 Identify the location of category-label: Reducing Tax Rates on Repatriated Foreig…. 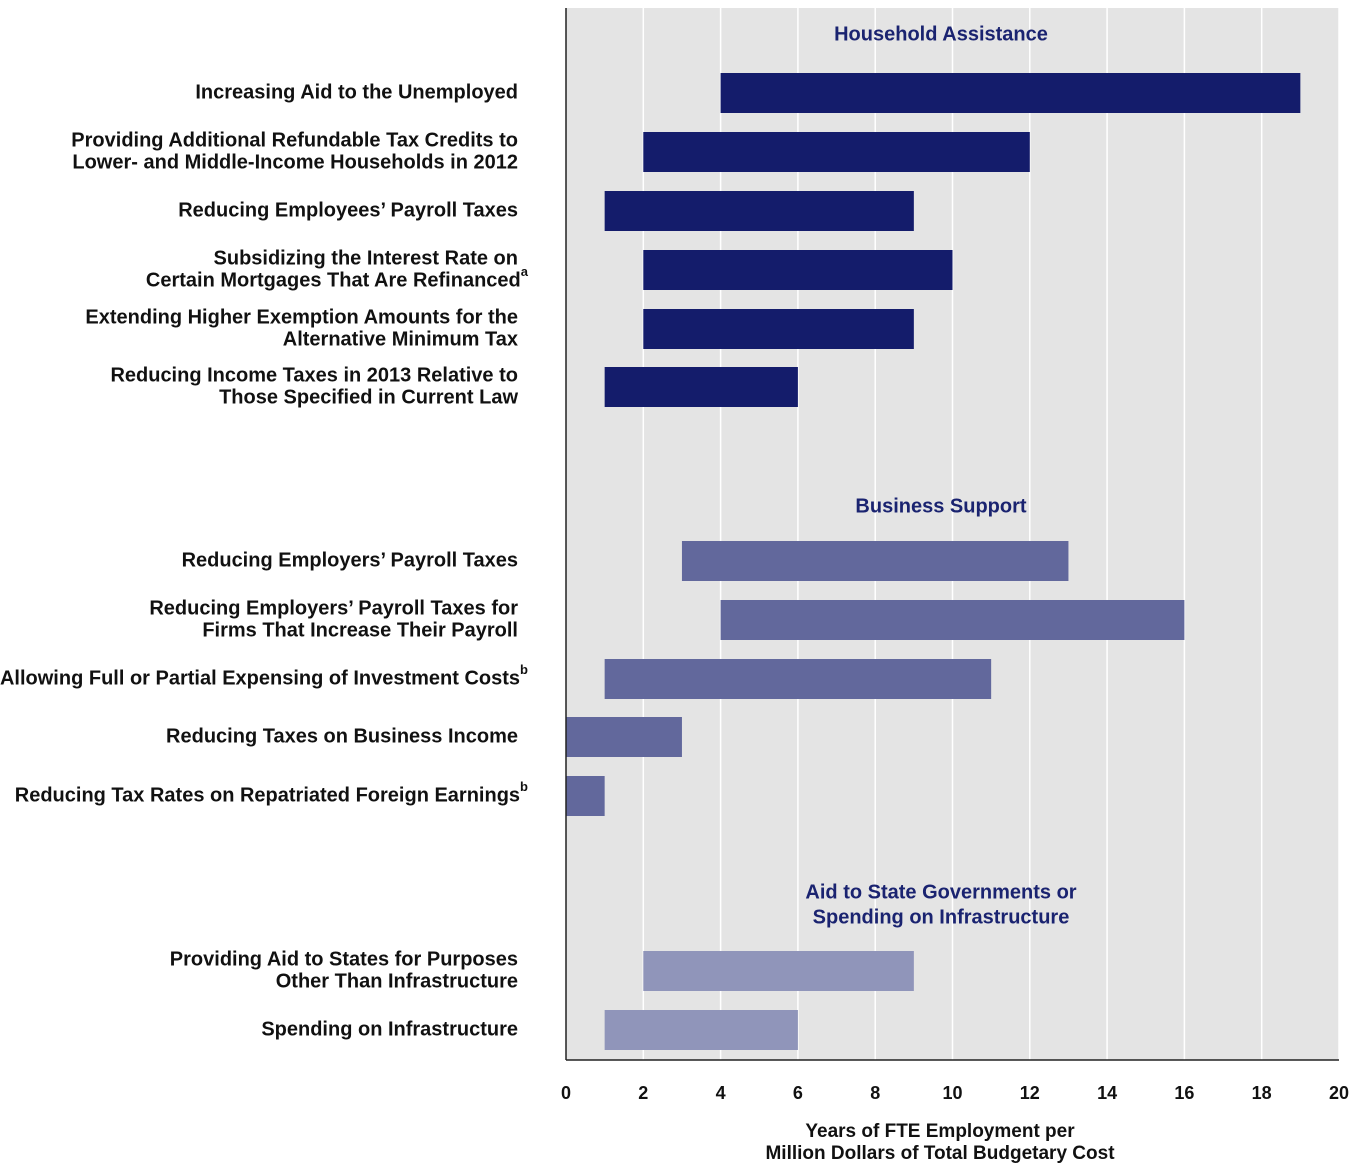
(271, 792).